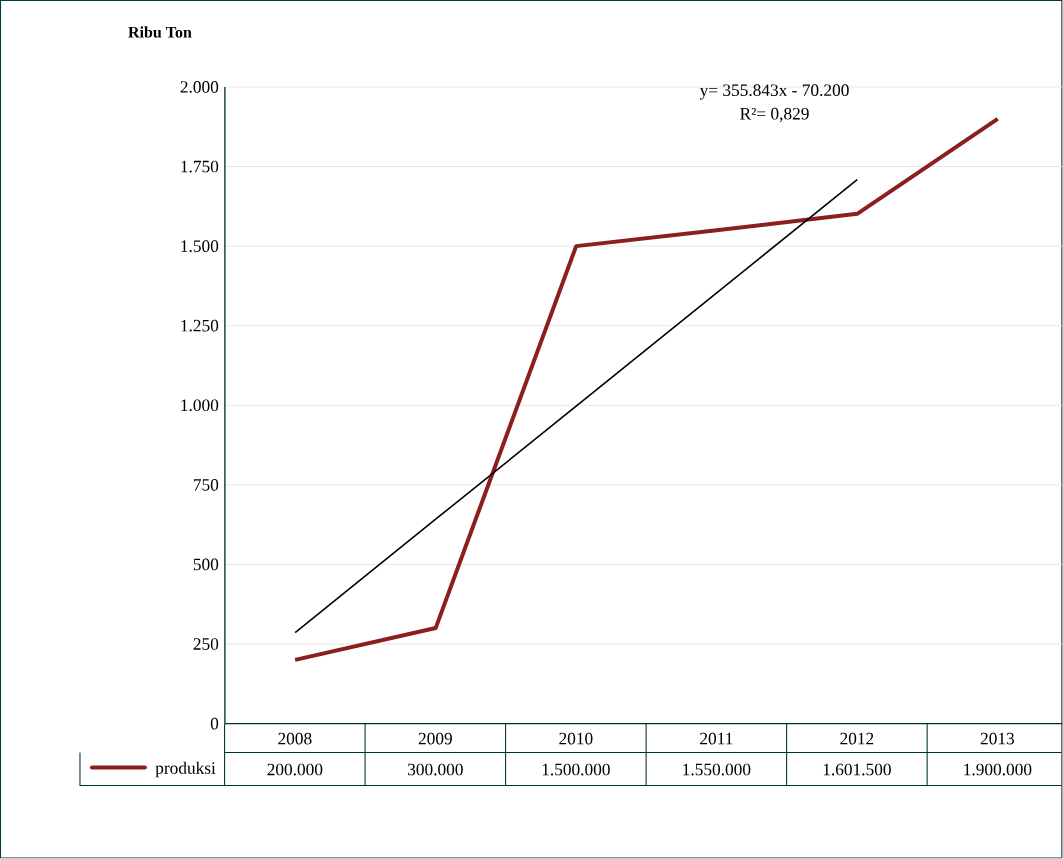 The height and width of the screenshot is (859, 1063). I want to click on x-tick-label: 2009, so click(435, 738).